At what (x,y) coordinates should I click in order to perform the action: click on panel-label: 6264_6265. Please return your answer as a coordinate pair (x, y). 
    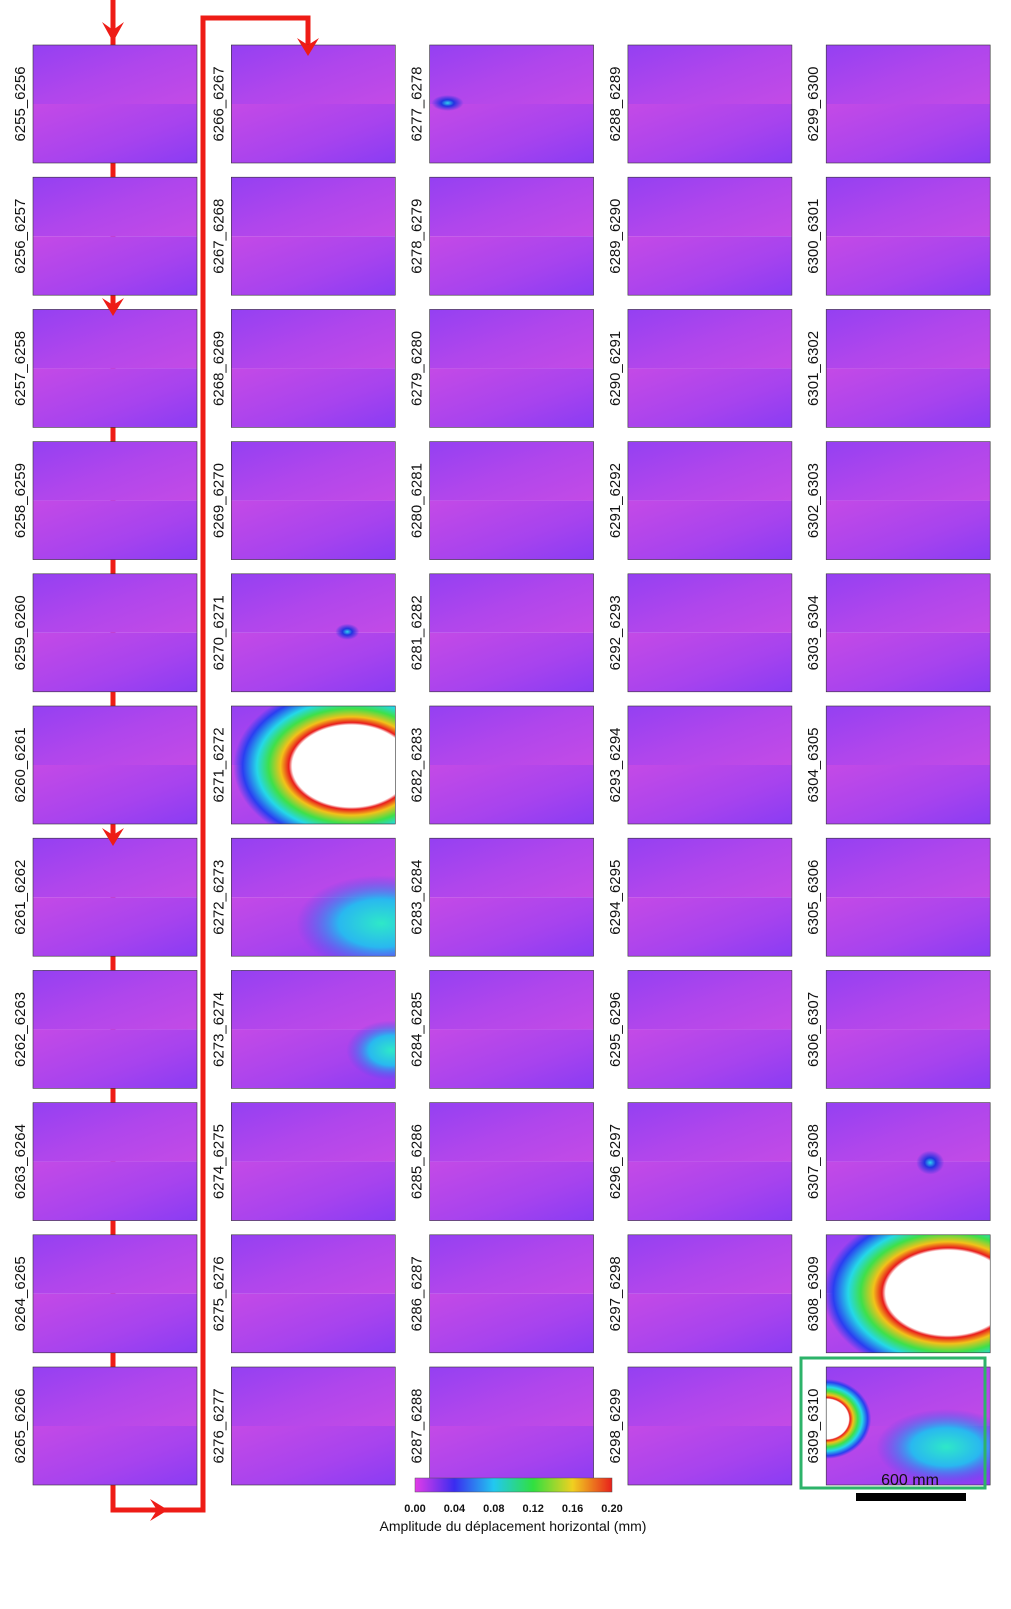
    Looking at the image, I should click on (20, 1293).